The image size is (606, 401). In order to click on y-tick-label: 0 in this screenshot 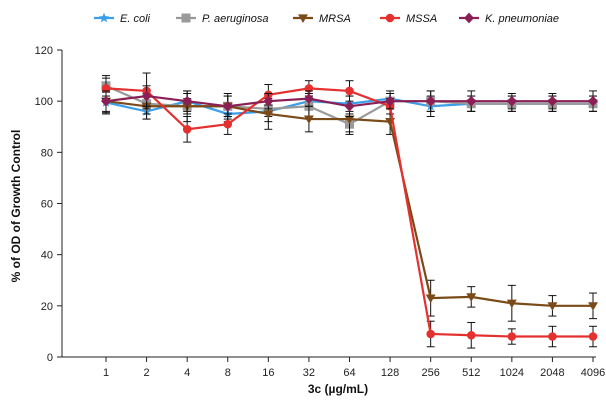, I will do `click(50, 358)`.